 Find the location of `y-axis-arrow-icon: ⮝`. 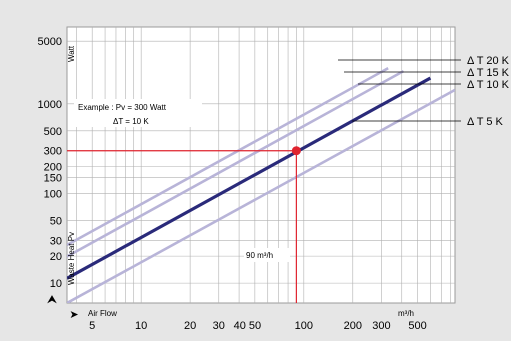

y-axis-arrow-icon: ⮝ is located at coordinates (52, 299).